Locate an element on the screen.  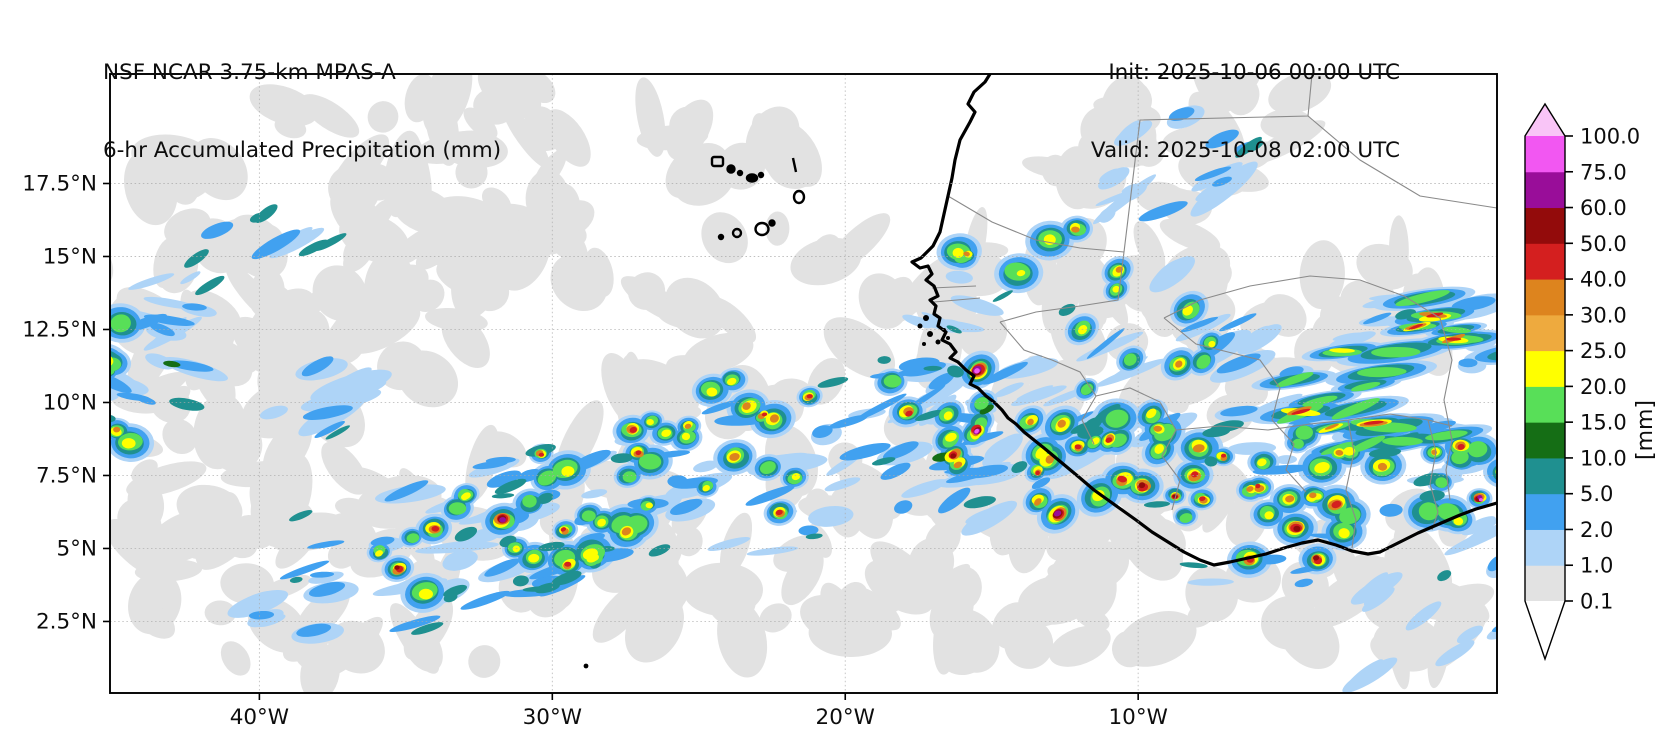
colorbar-tick-label: 50.0 is located at coordinates (1603, 244).